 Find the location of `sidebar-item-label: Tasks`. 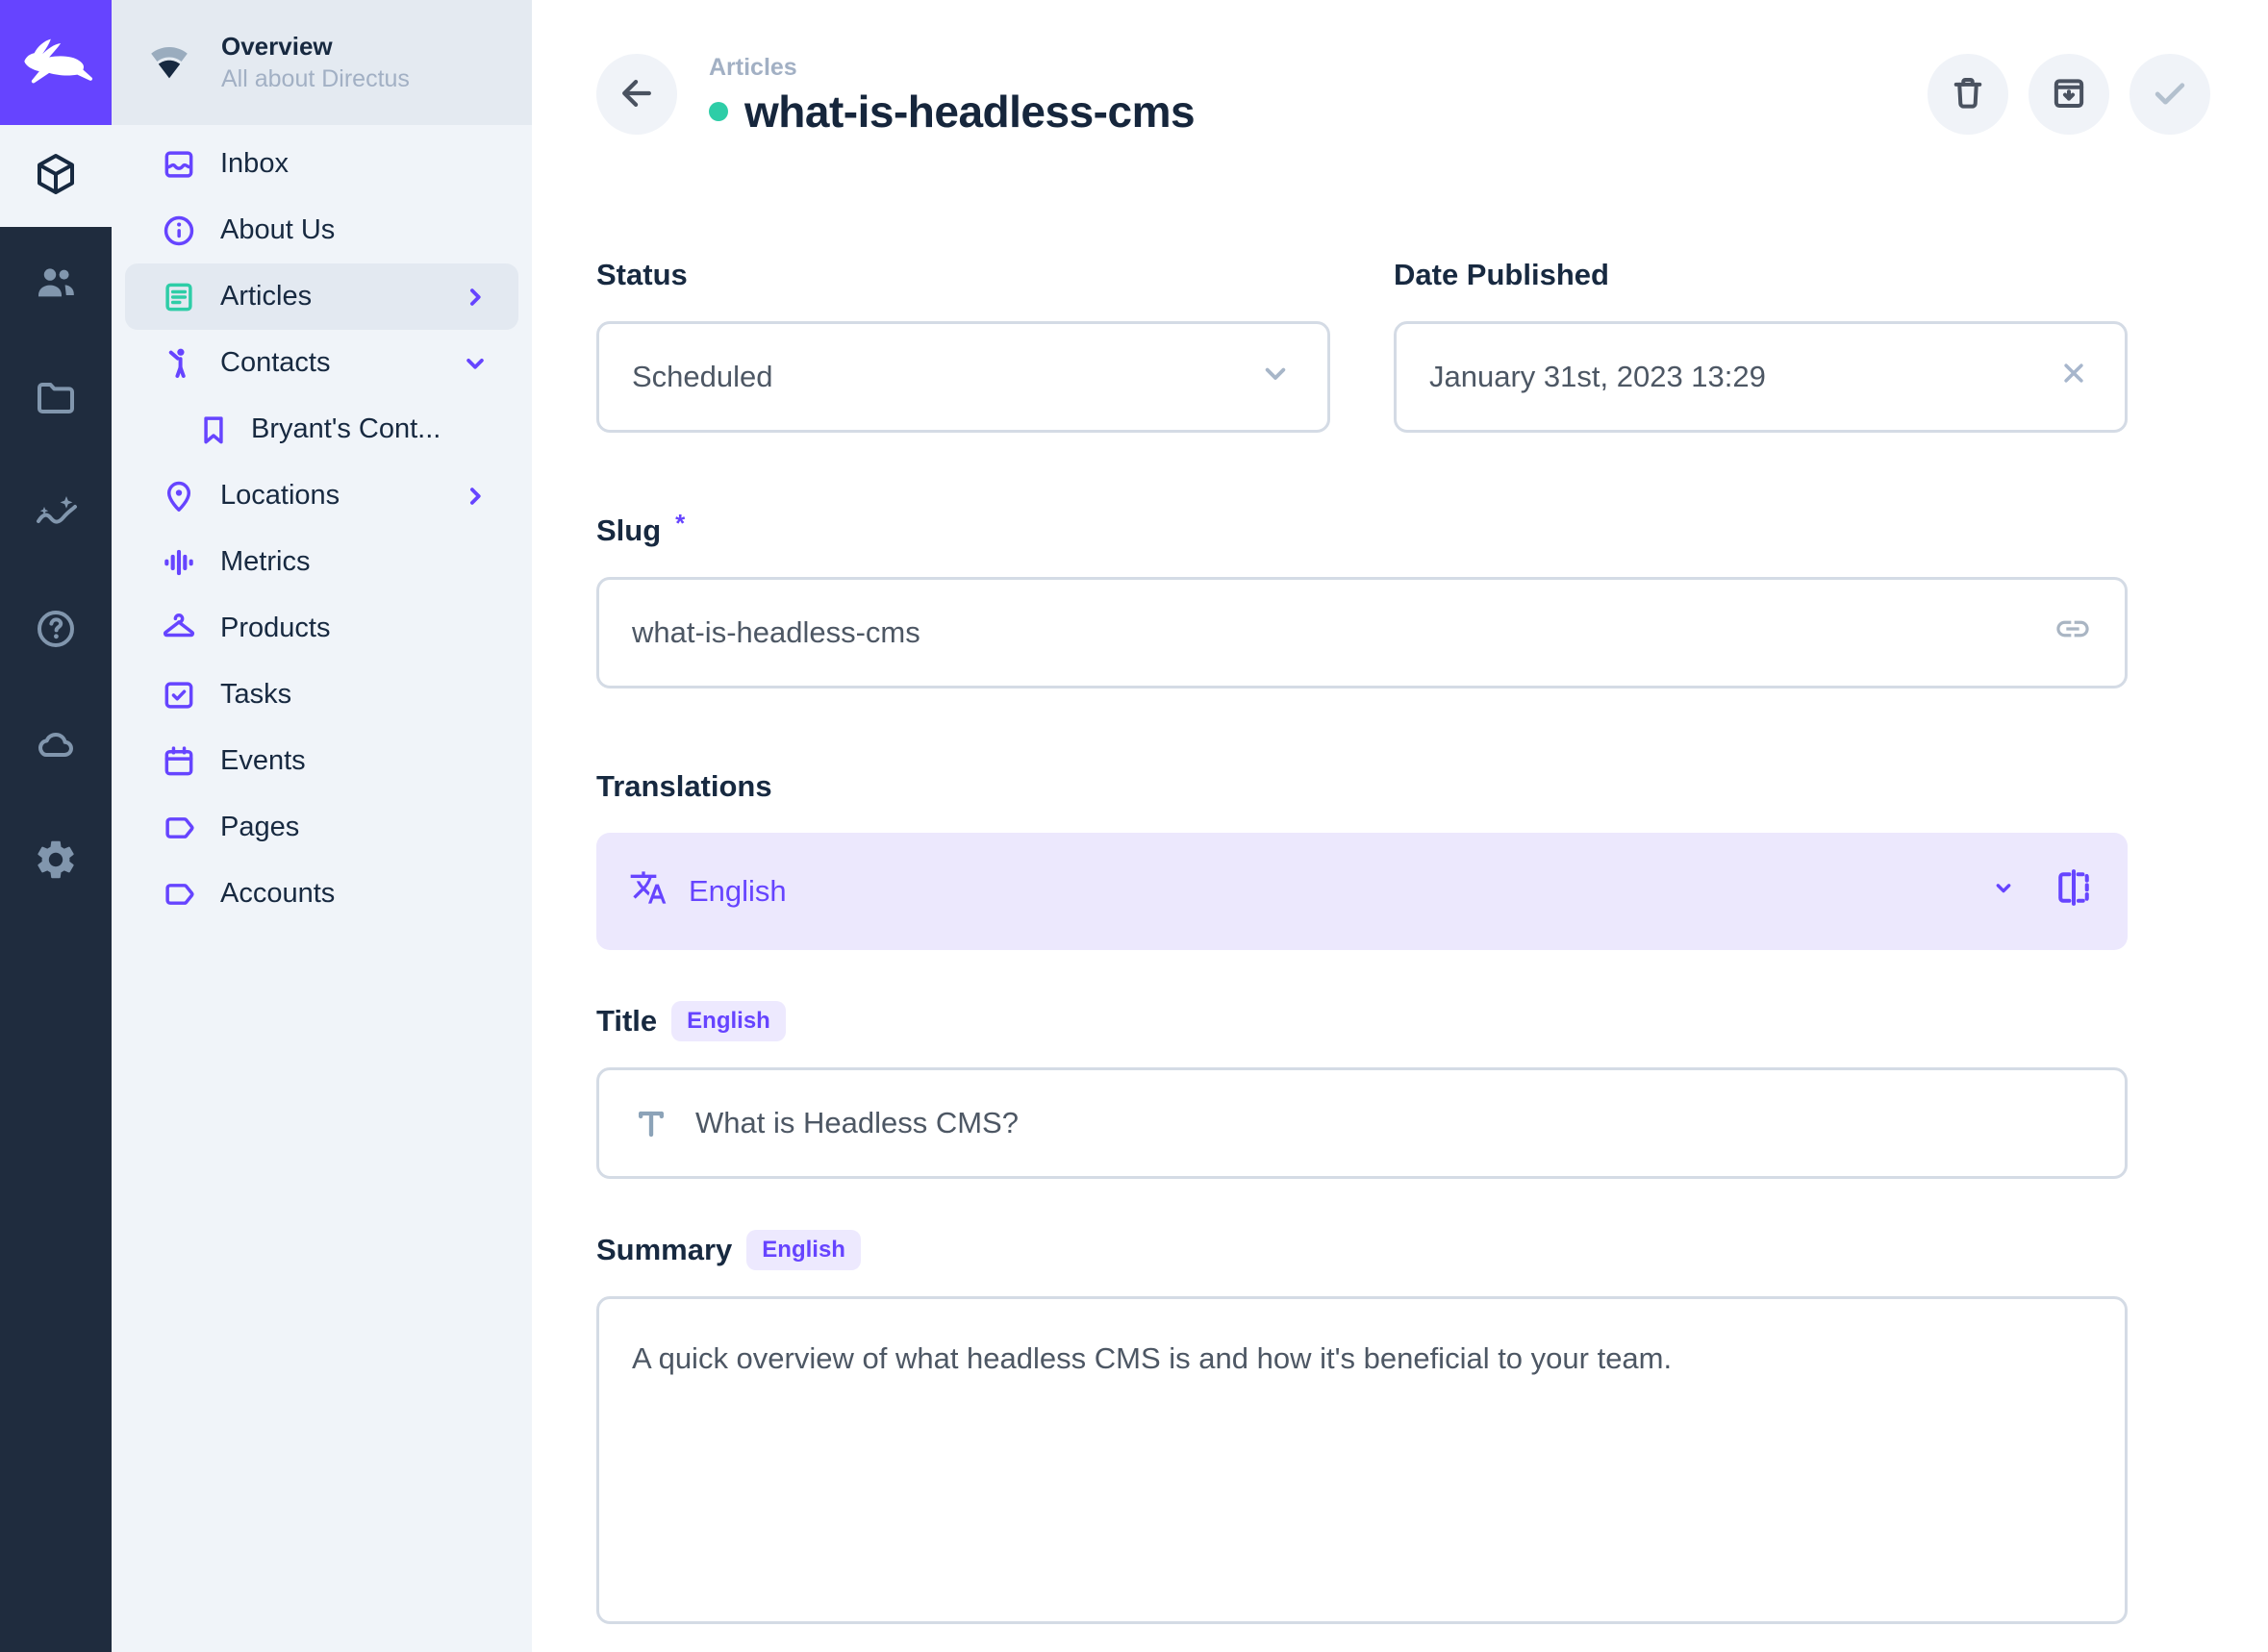

sidebar-item-label: Tasks is located at coordinates (256, 695).